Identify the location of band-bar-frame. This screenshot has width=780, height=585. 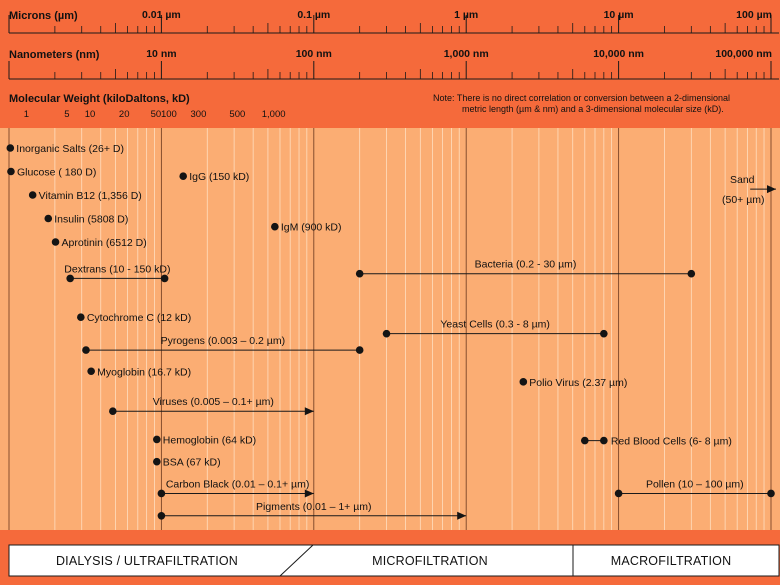
(394, 560).